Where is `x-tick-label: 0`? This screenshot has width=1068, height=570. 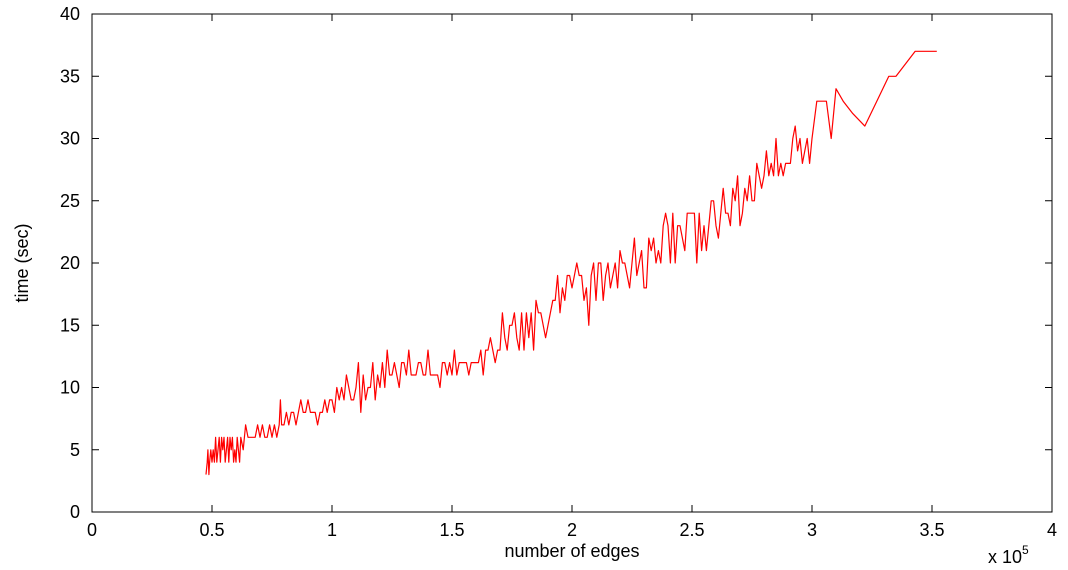 x-tick-label: 0 is located at coordinates (92, 530).